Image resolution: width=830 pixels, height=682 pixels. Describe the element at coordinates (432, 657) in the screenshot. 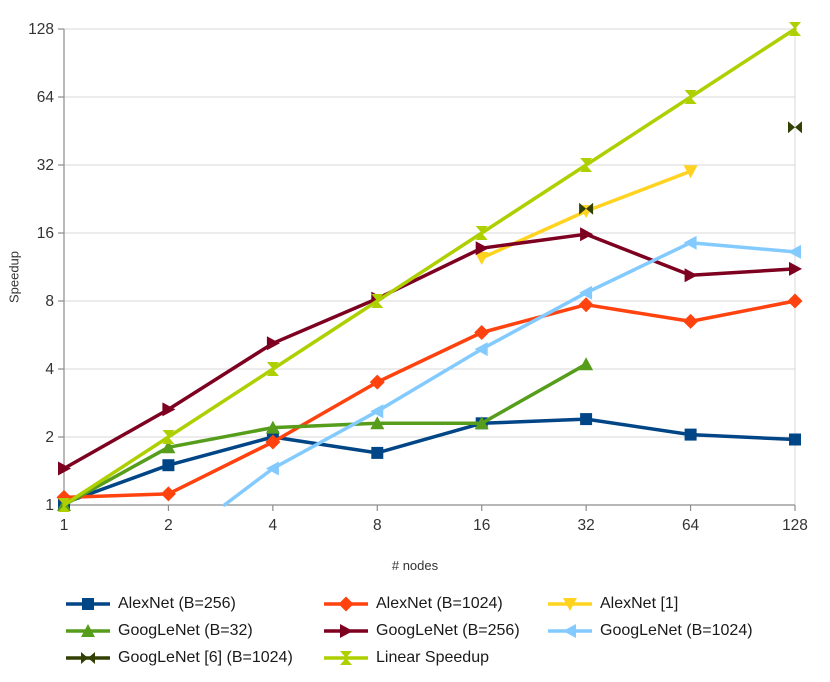

I see `legend-label-linear-speedup: Linear Speedup` at that location.